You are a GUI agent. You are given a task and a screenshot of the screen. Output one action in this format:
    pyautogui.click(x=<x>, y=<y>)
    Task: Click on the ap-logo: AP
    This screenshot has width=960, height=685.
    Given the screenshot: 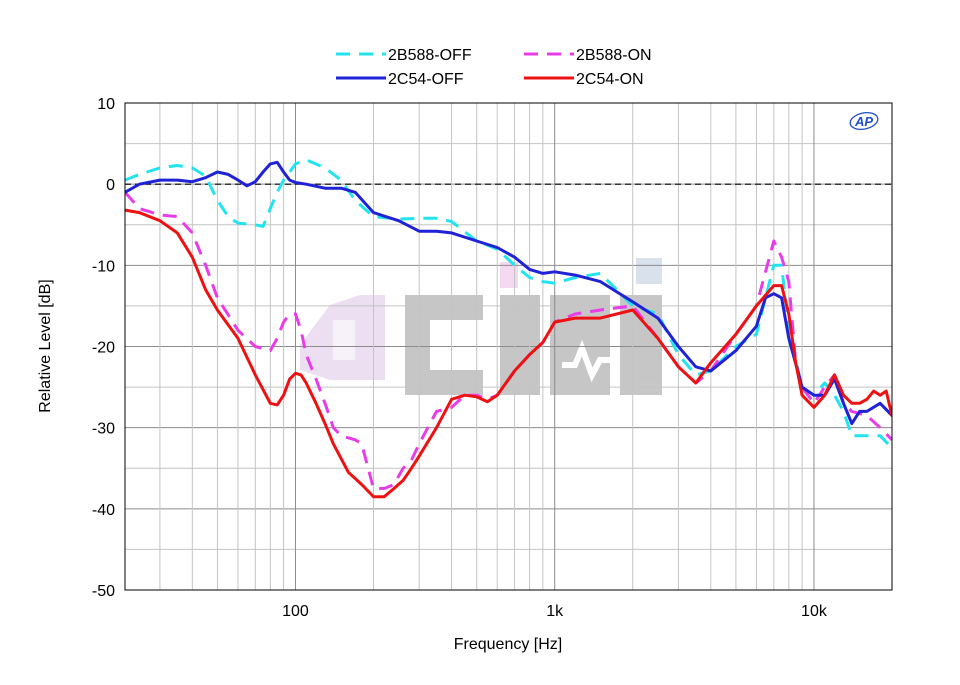 What is the action you would take?
    pyautogui.click(x=864, y=121)
    